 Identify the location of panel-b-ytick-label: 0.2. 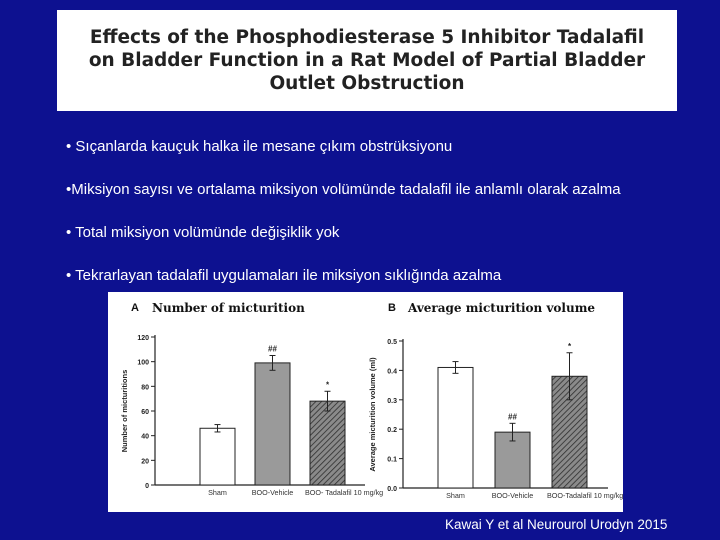
(392, 430).